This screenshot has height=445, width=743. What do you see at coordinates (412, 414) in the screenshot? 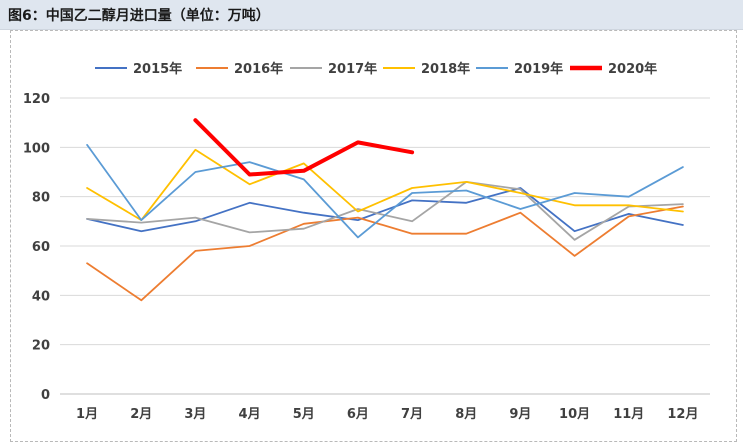
I see `x-tick-label: 7月` at bounding box center [412, 414].